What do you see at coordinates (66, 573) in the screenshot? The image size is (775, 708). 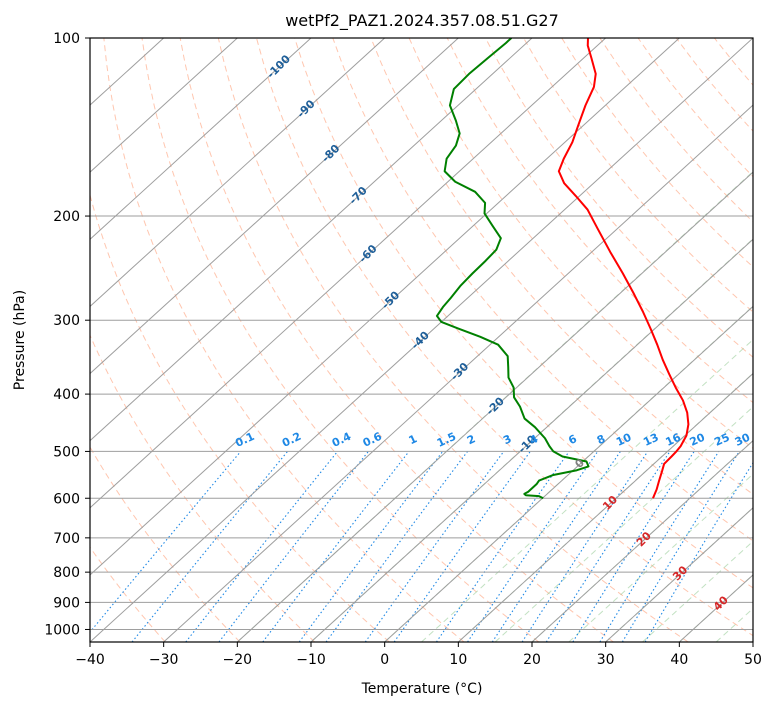 I see `y-tick-label: 800` at bounding box center [66, 573].